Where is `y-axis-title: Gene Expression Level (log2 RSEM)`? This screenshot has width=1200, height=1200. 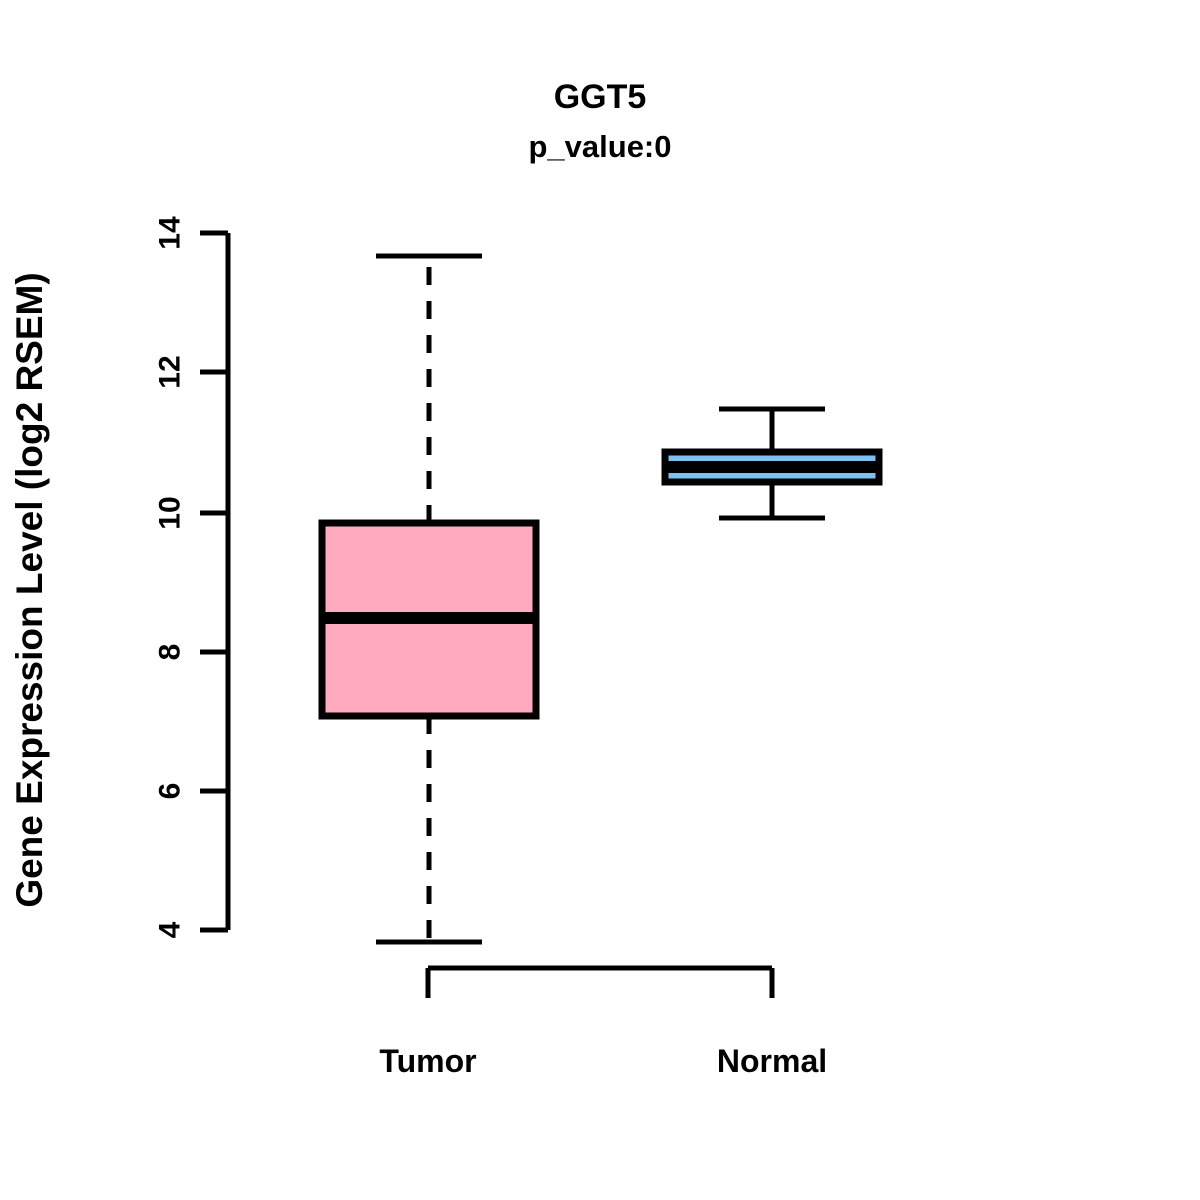
y-axis-title: Gene Expression Level (log2 RSEM) is located at coordinates (29, 589).